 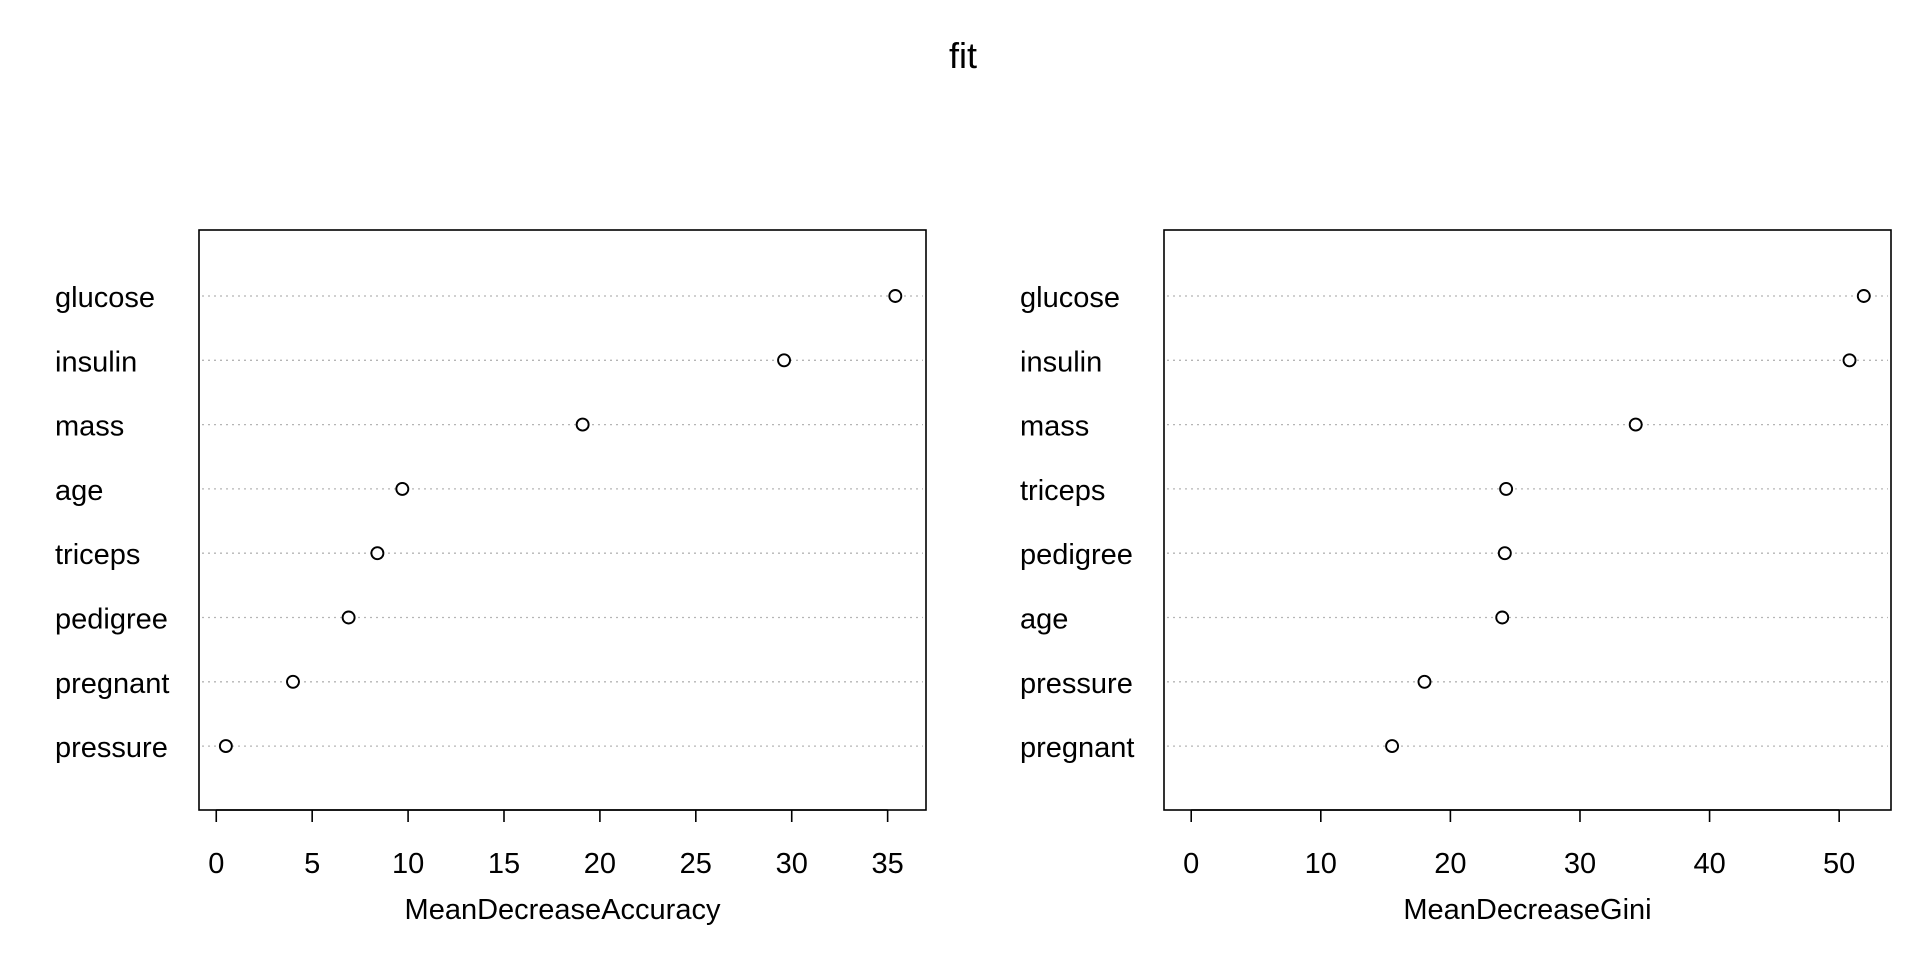 What do you see at coordinates (312, 864) in the screenshot?
I see `x-tick-label: 5` at bounding box center [312, 864].